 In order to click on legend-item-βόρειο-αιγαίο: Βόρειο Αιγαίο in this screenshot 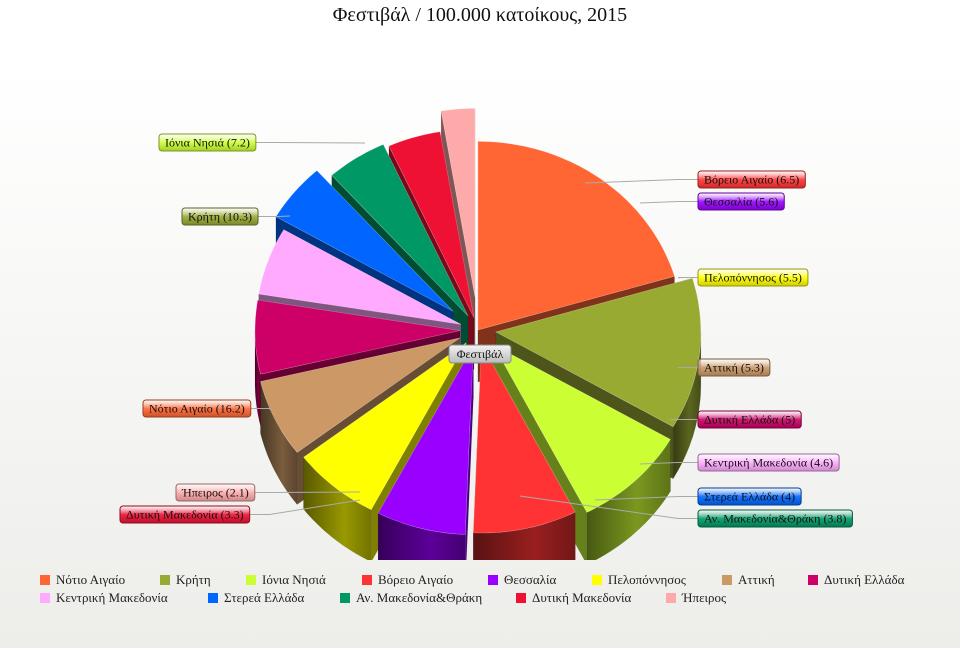, I will do `click(407, 580)`.